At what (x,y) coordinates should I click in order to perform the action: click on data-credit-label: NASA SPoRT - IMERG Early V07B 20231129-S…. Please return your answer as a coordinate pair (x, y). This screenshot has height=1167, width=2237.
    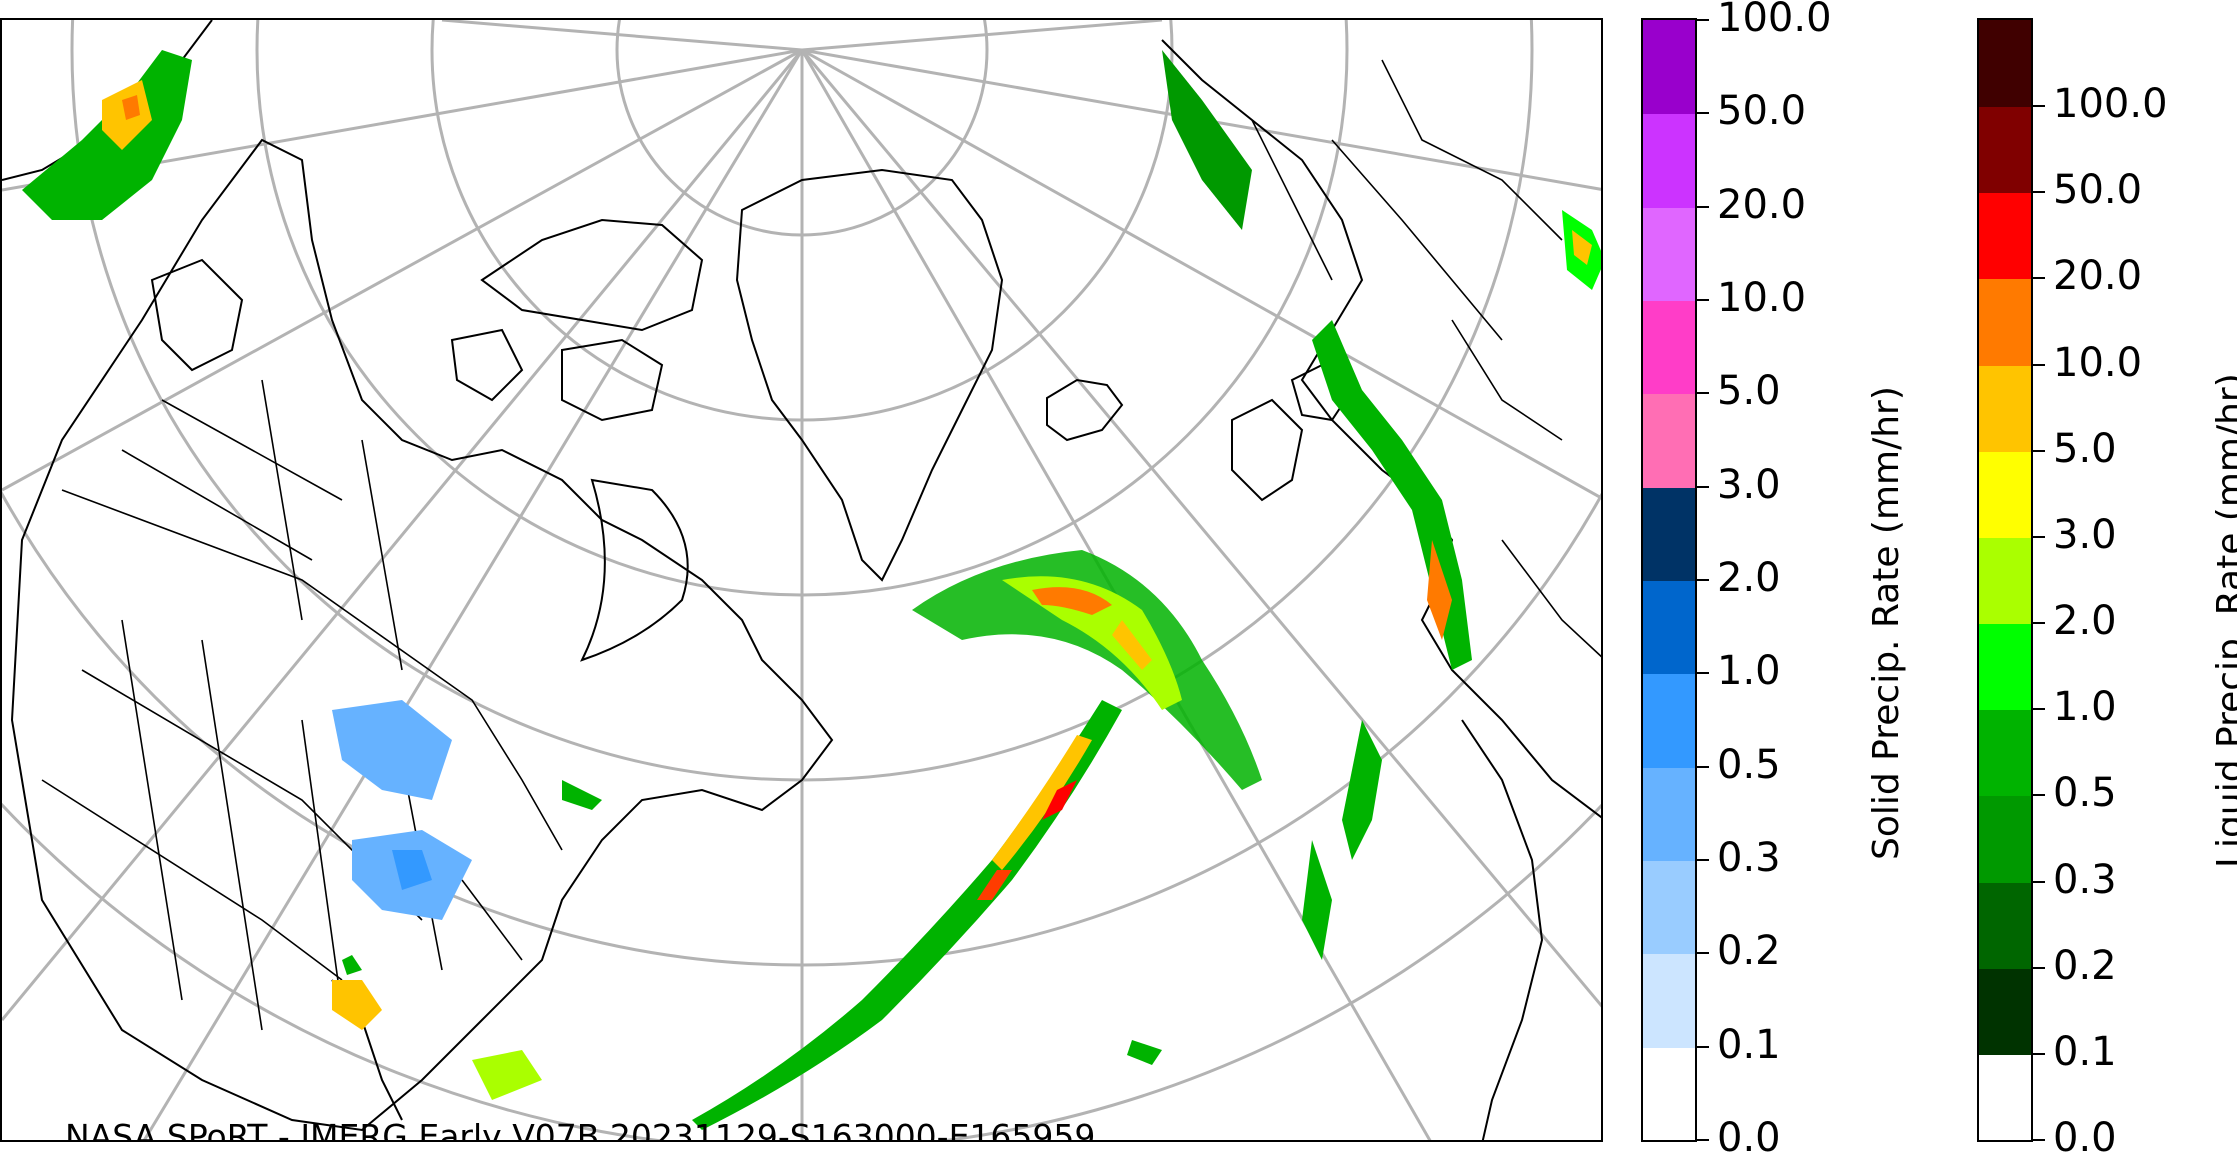
    Looking at the image, I should click on (580, 1129).